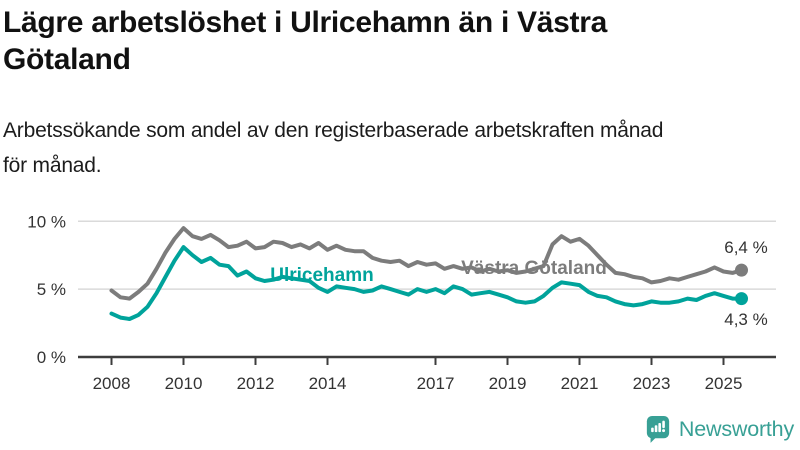 The width and height of the screenshot is (800, 450). I want to click on series-end-dot-v-stra-g-taland, so click(741, 270).